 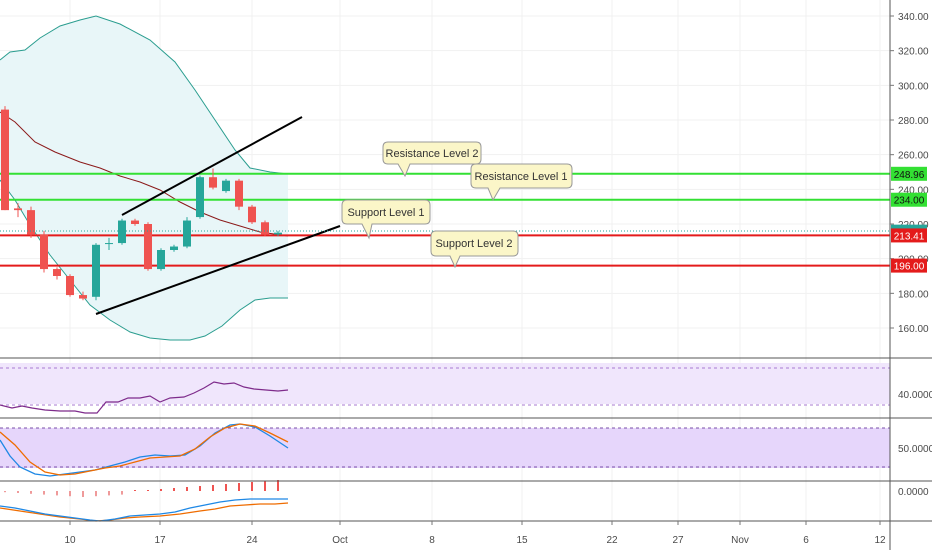 What do you see at coordinates (141, 488) in the screenshot?
I see `macd-histogram` at bounding box center [141, 488].